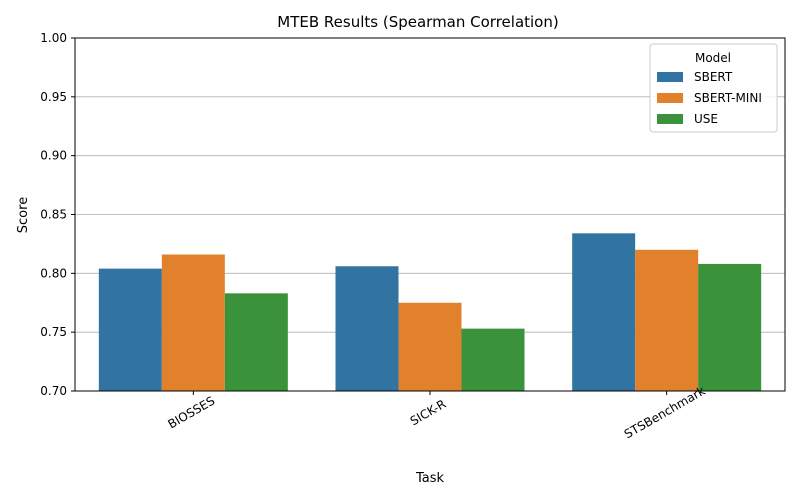  Describe the element at coordinates (730, 327) in the screenshot. I see `bar-use-stsbenchmark` at that location.